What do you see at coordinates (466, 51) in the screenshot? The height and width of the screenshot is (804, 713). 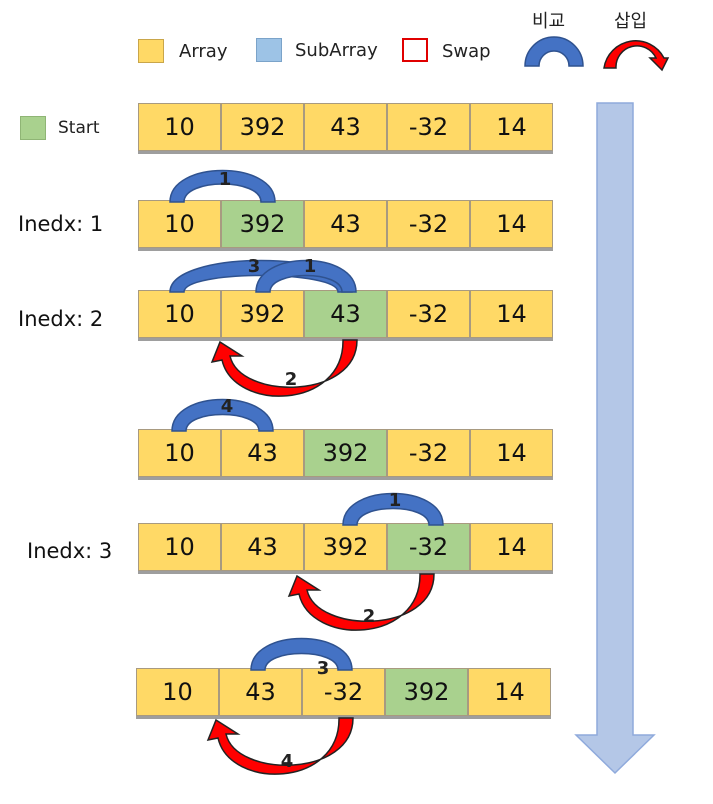 I see `legend-swap-label: Swap` at bounding box center [466, 51].